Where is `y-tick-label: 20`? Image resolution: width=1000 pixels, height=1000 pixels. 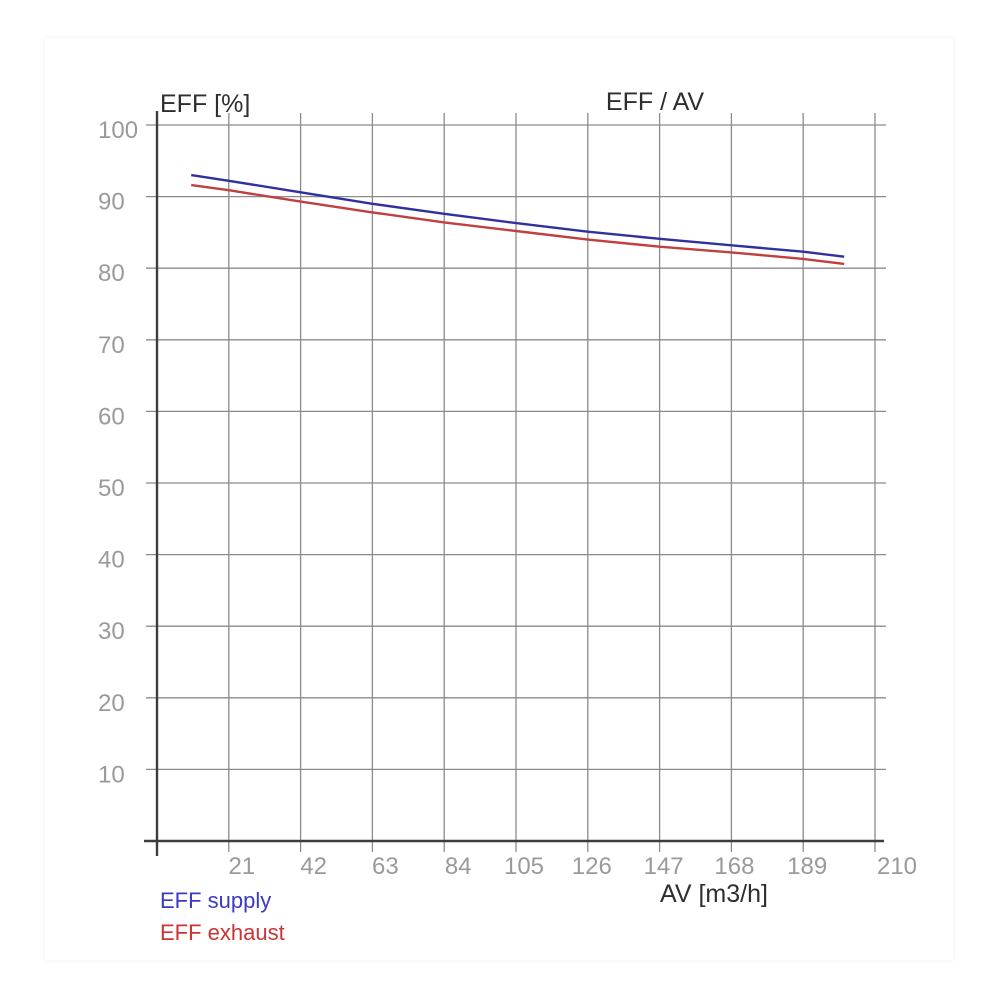
y-tick-label: 20 is located at coordinates (111, 703).